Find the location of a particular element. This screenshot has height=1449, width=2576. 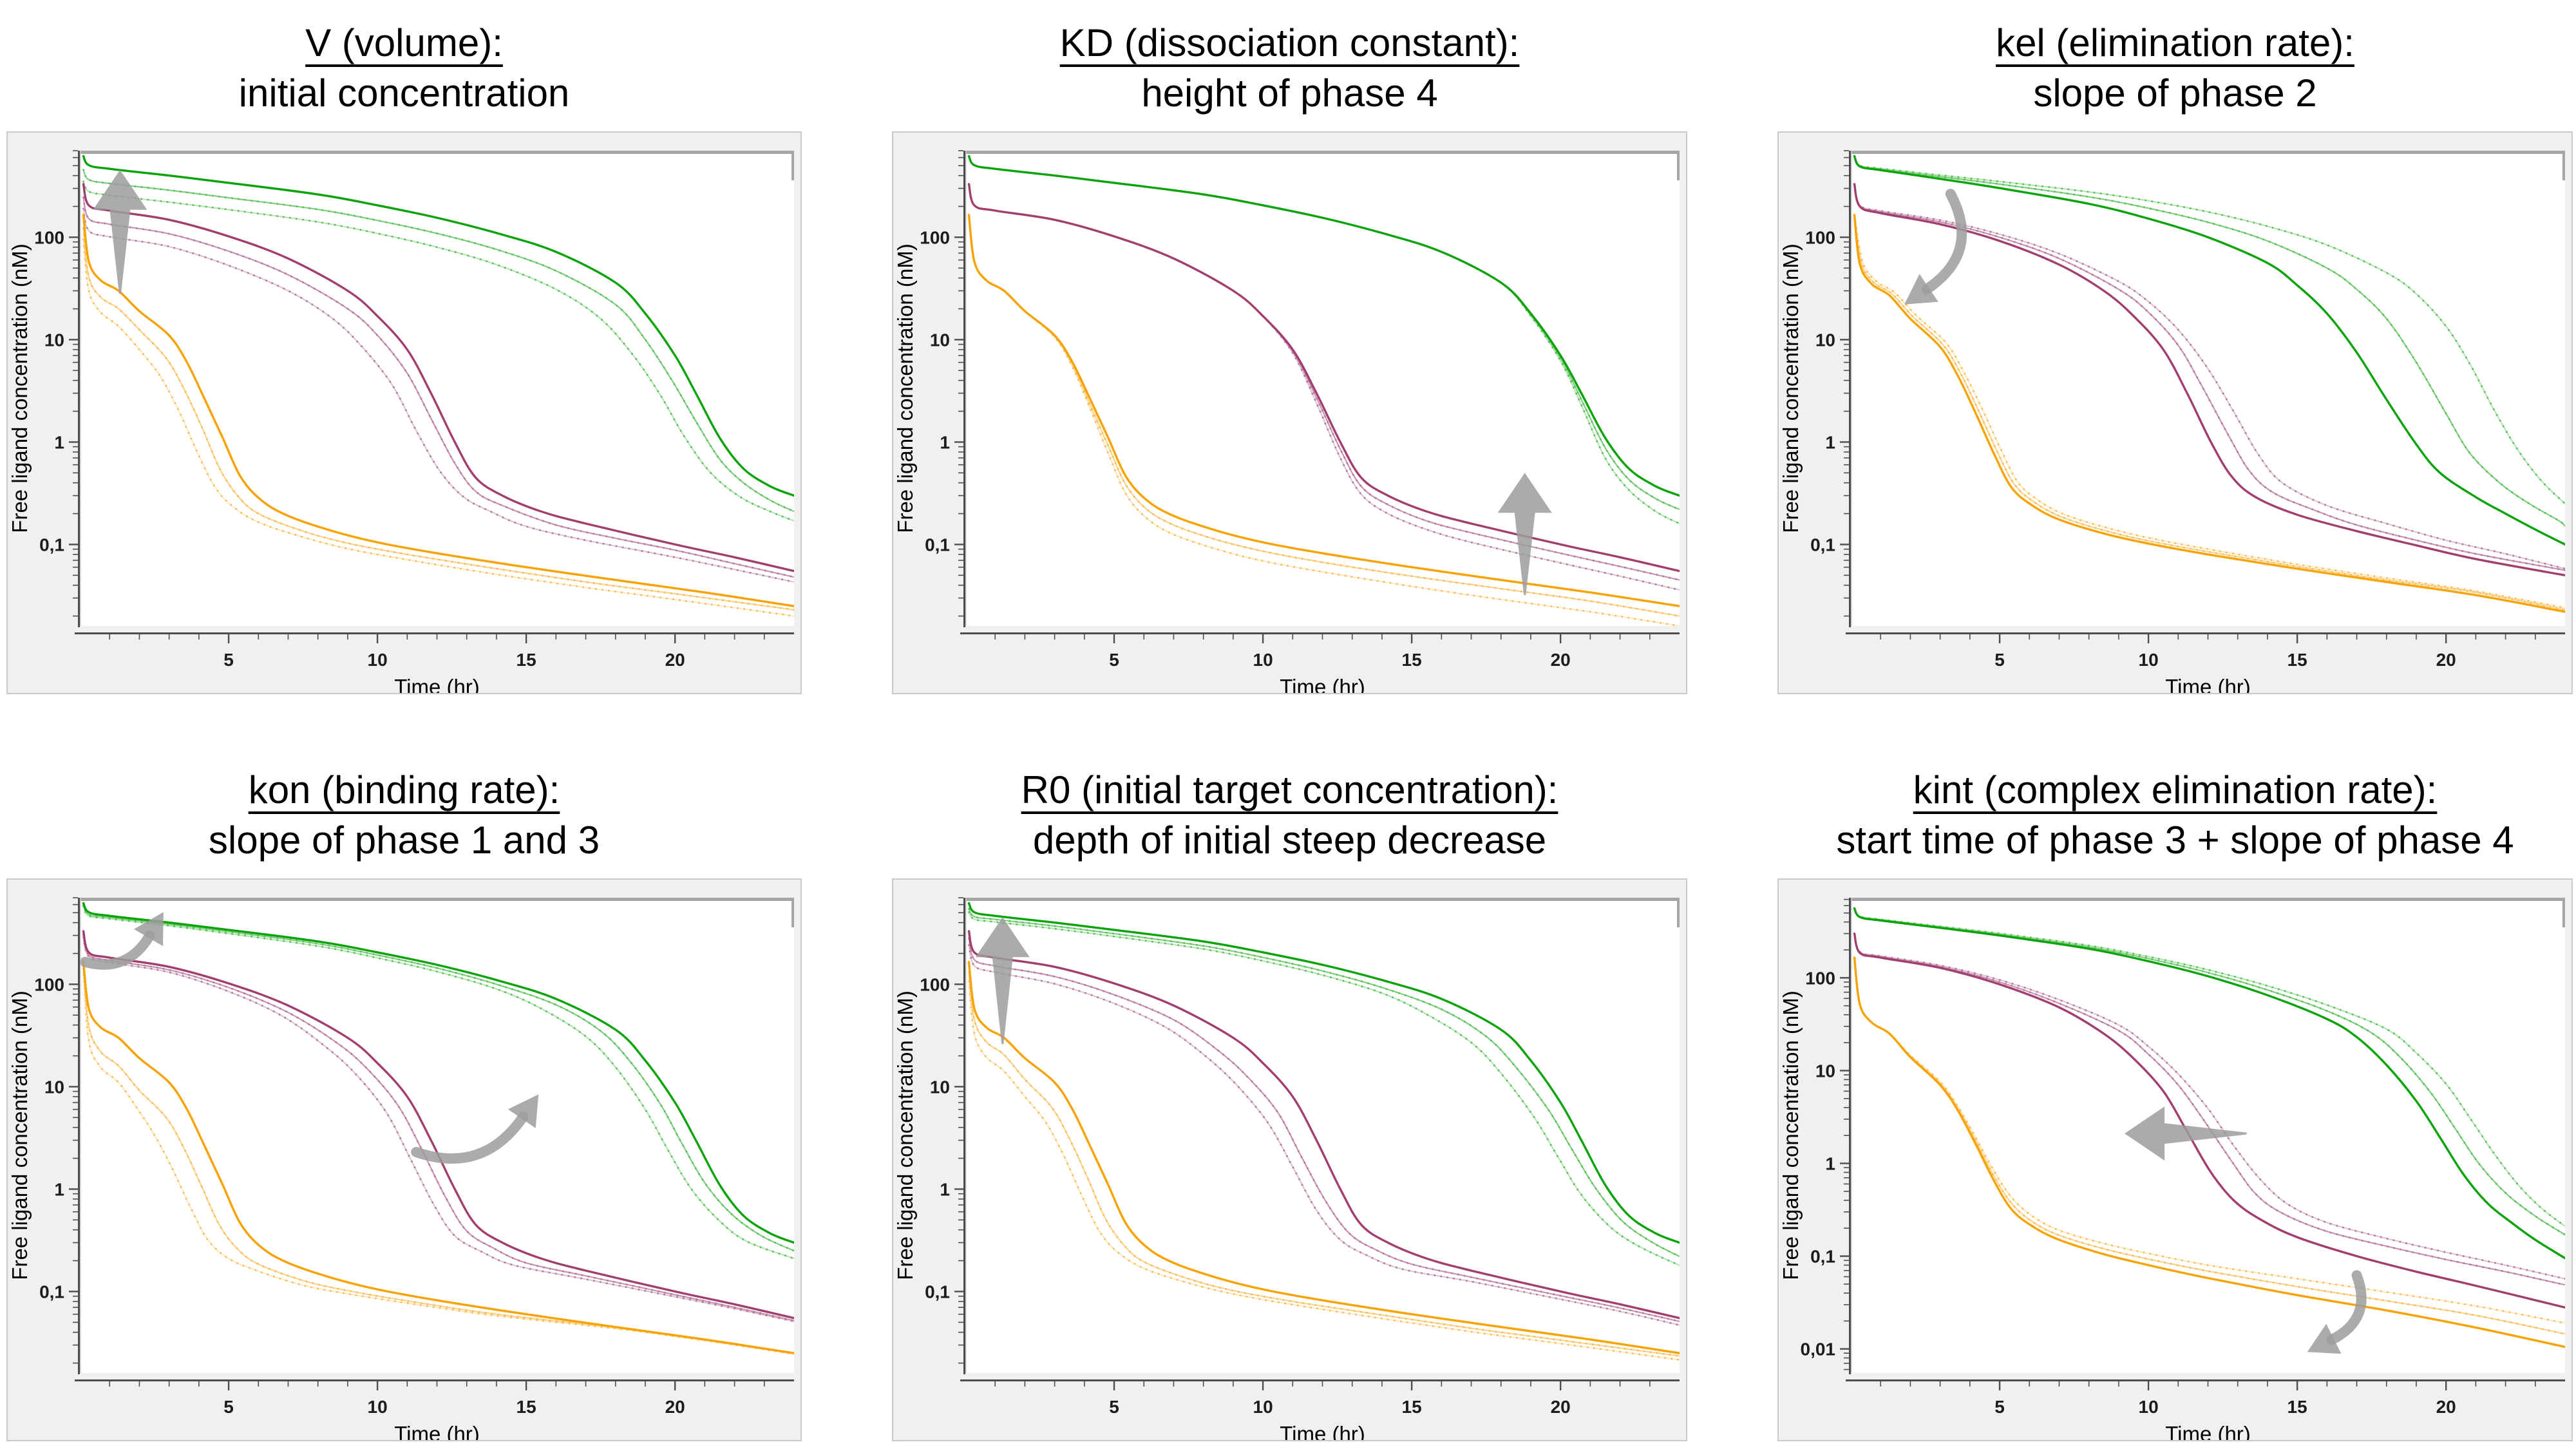

y-tick-label: 0,01 is located at coordinates (1818, 1349).